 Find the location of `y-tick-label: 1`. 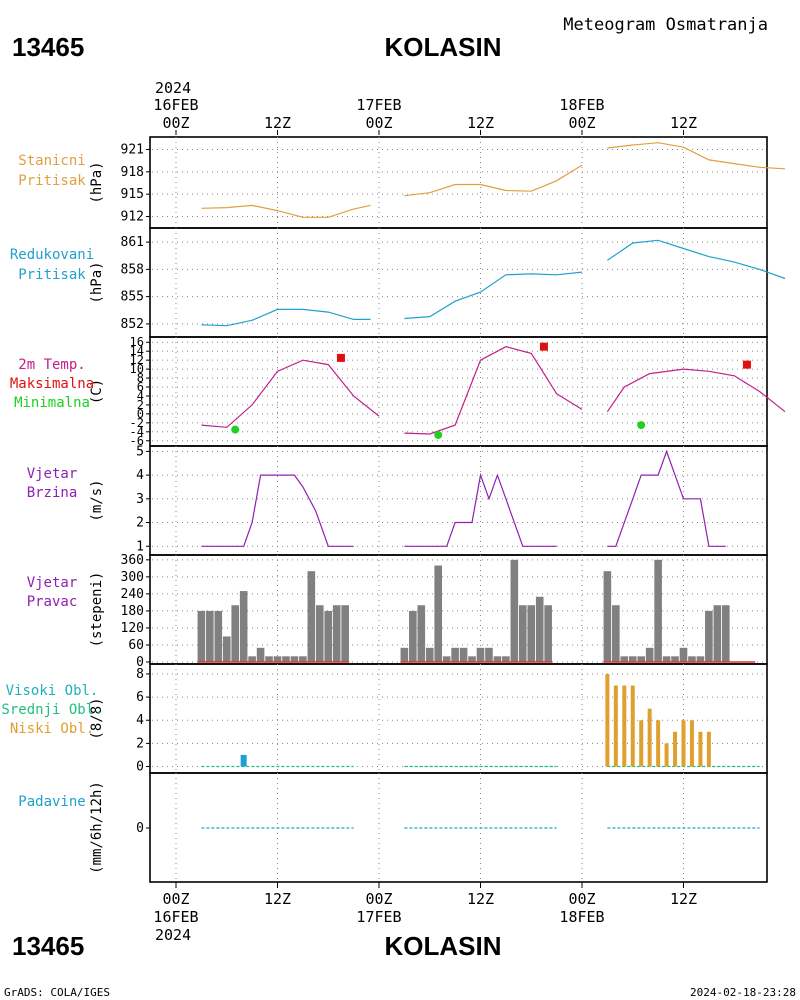

y-tick-label: 1 is located at coordinates (140, 546).